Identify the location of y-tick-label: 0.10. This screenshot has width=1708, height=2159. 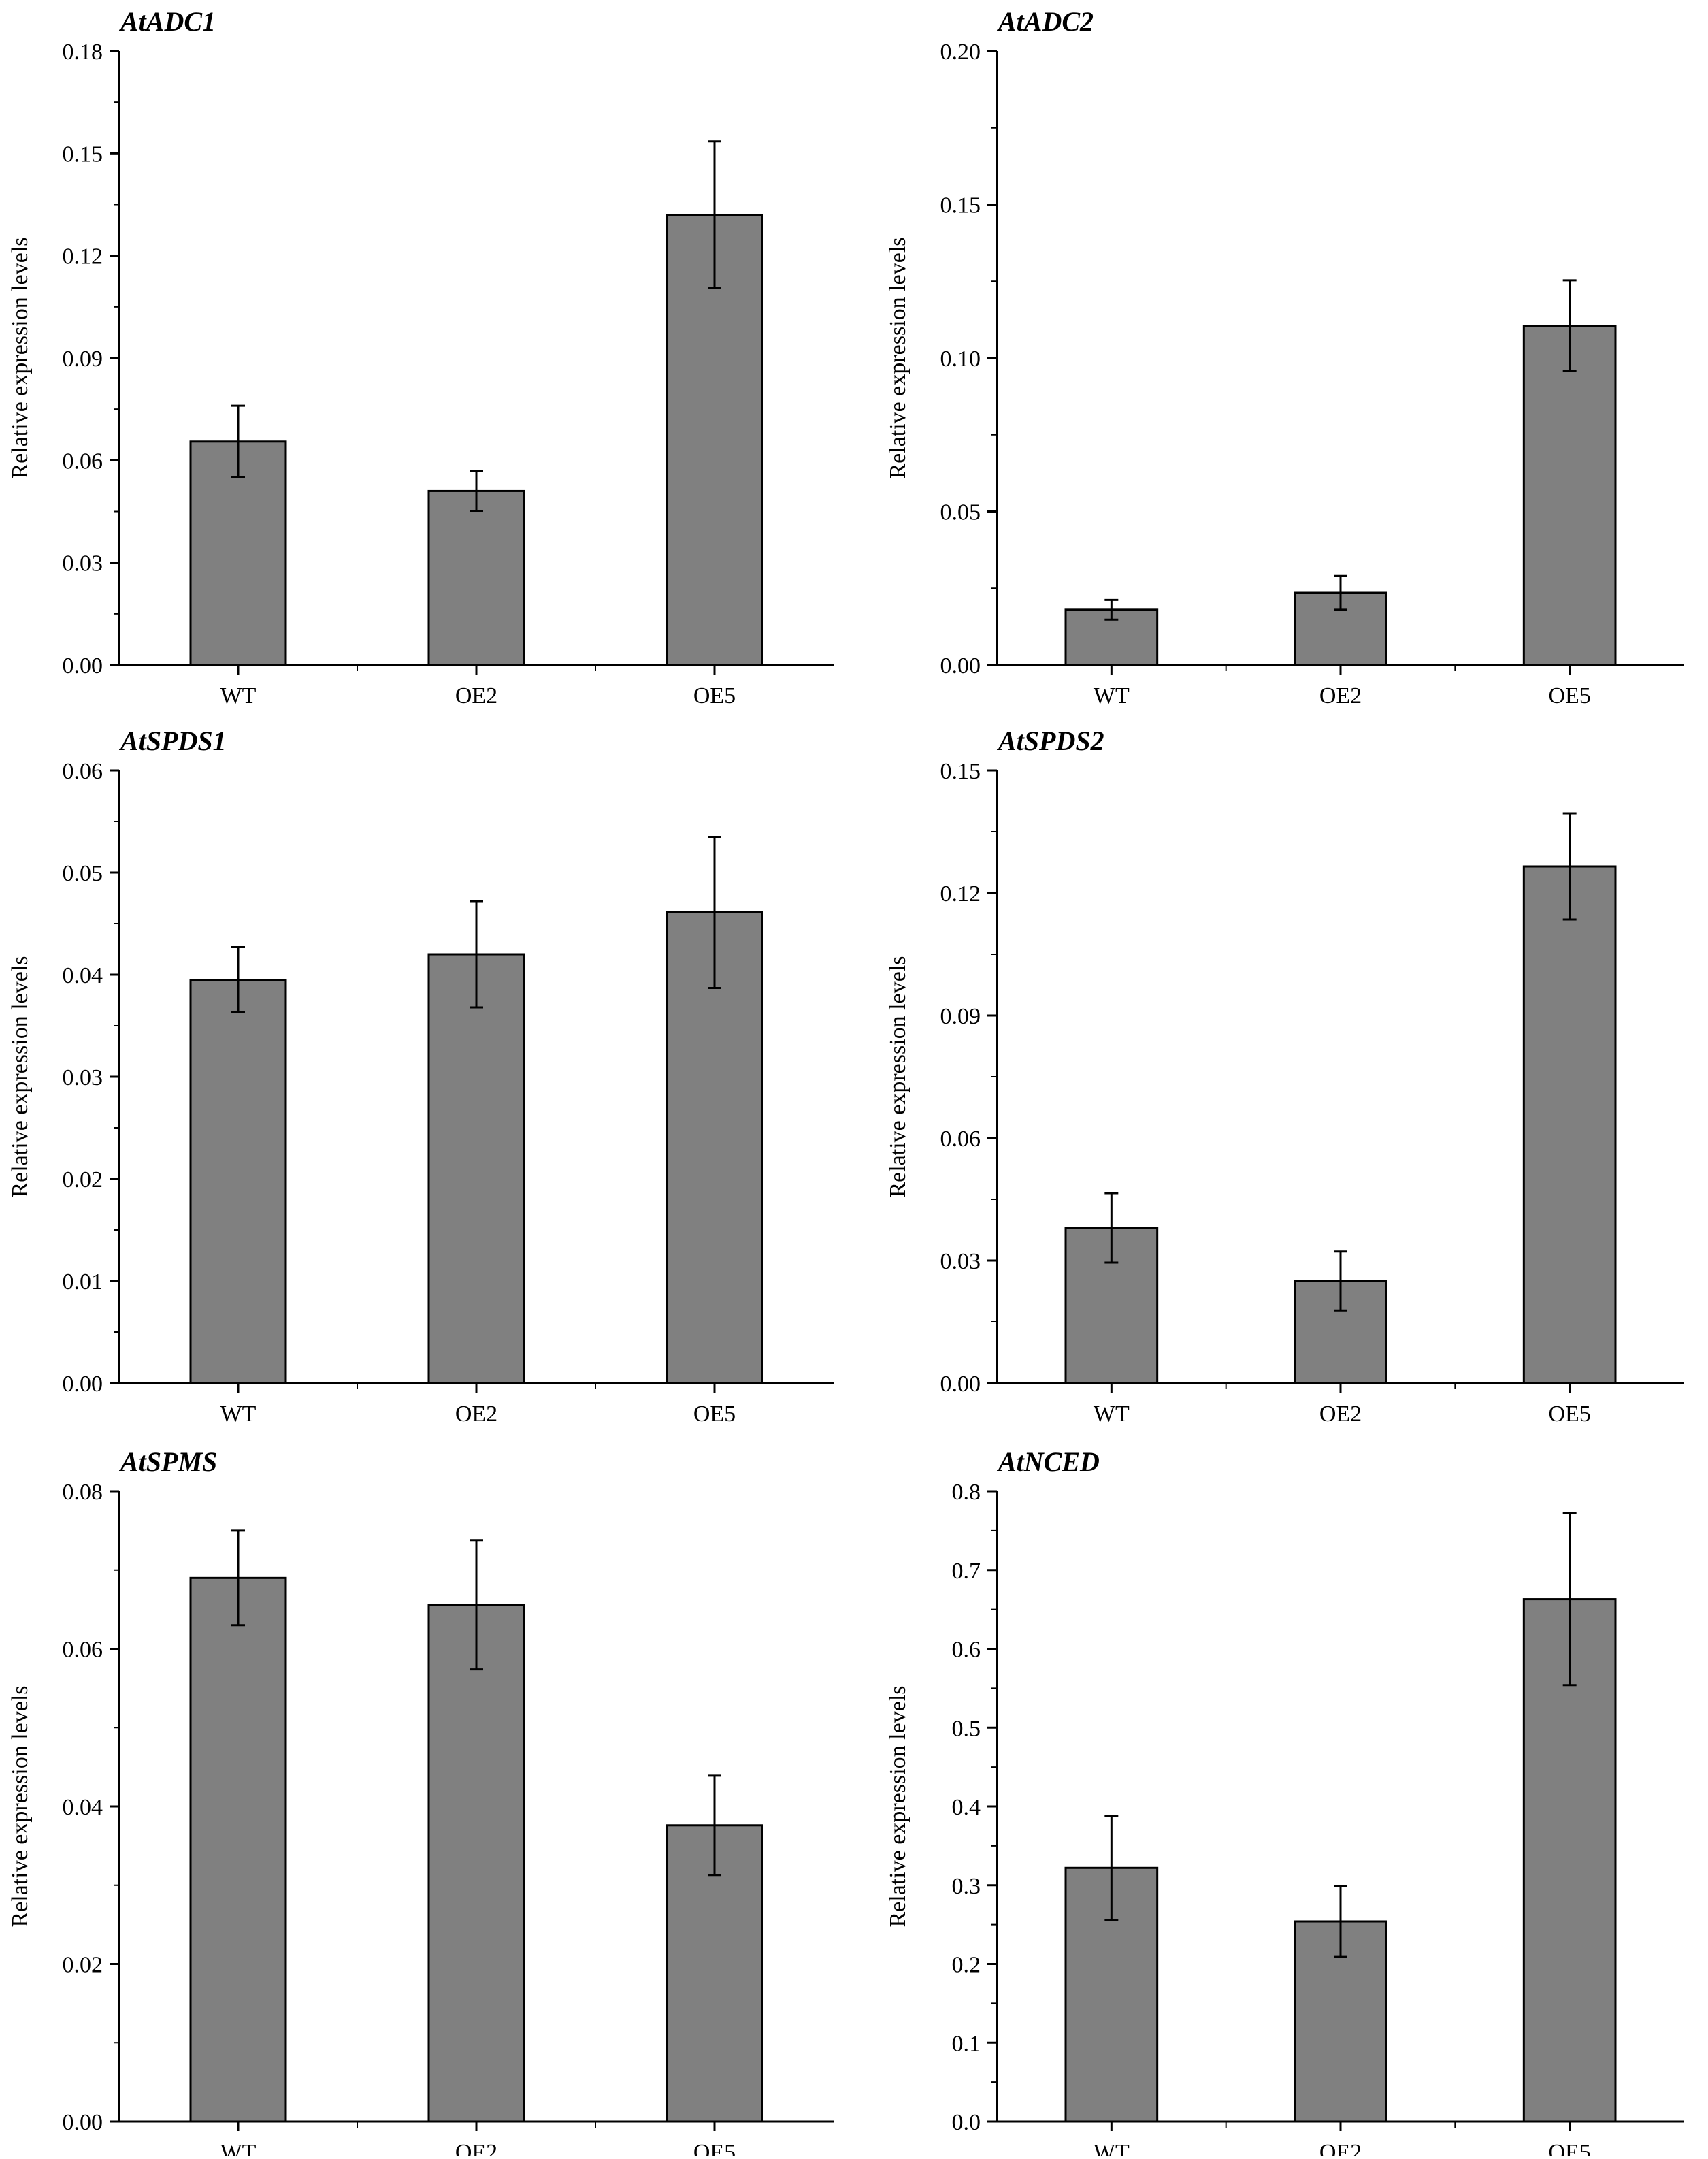
(960, 359).